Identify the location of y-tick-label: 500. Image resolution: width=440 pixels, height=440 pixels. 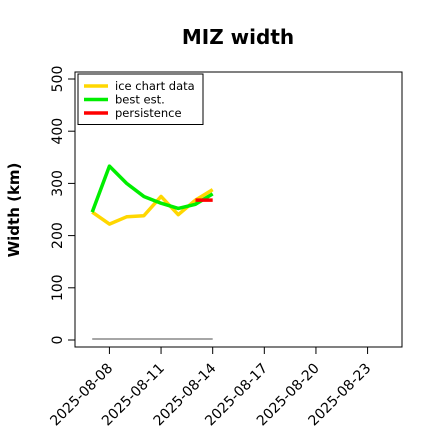
(58, 79).